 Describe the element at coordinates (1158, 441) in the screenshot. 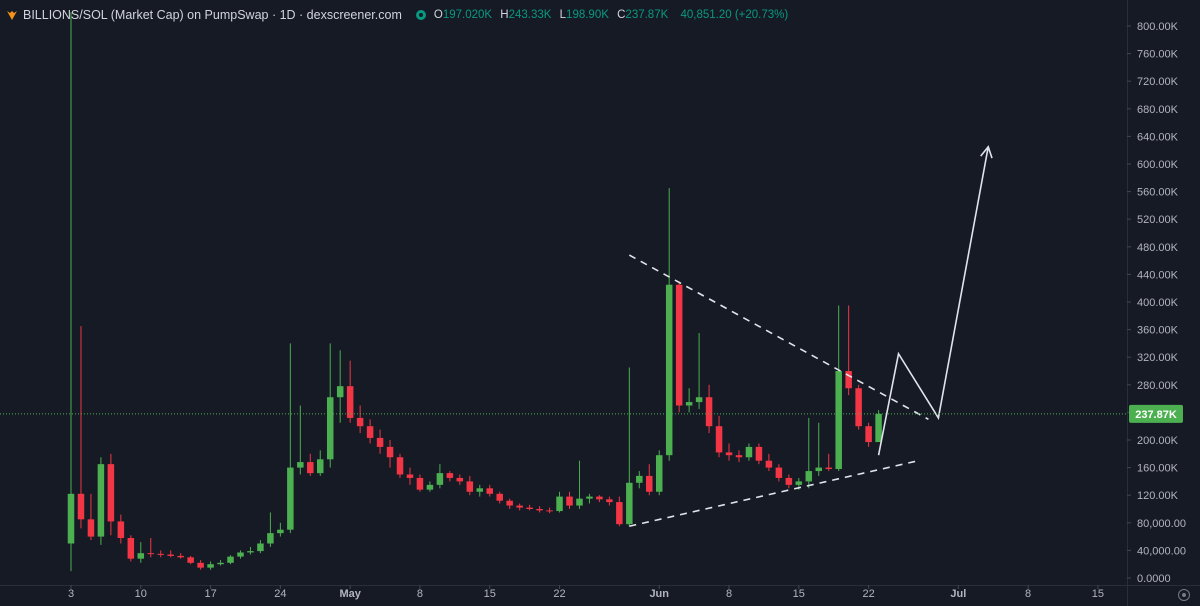

I see `y-tick-label: 200.00K` at that location.